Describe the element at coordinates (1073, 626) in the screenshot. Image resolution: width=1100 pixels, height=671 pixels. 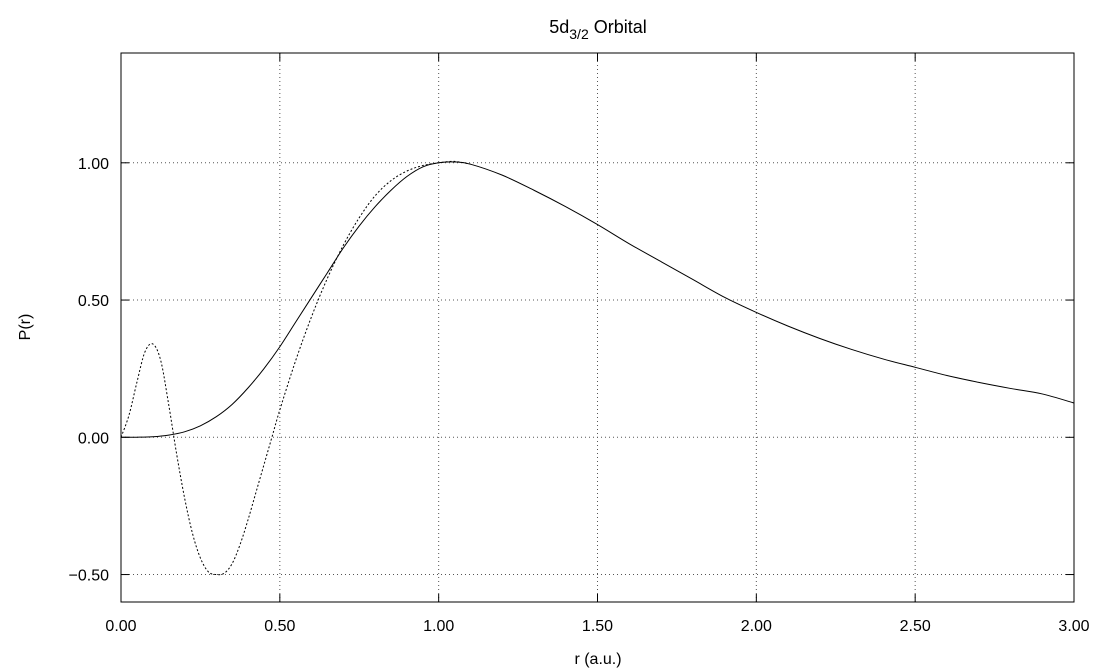
I see `x-tick-label: 3.00` at that location.